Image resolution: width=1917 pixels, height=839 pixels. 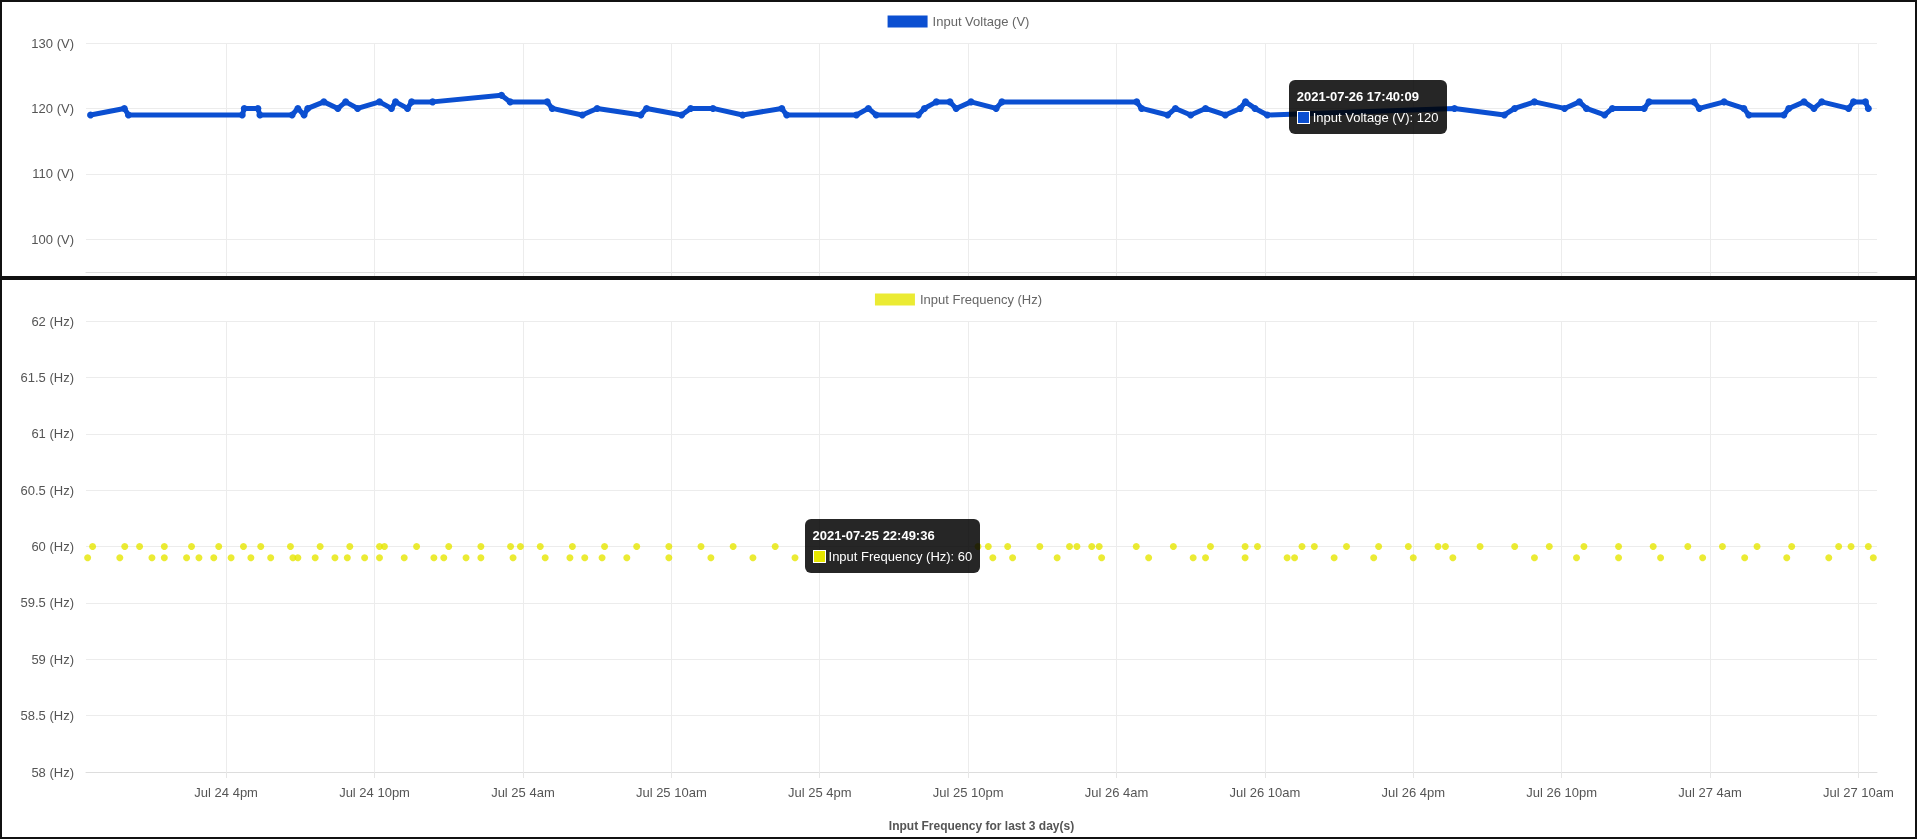 I want to click on y-tick-label: 61.5 (Hz), so click(x=47, y=377).